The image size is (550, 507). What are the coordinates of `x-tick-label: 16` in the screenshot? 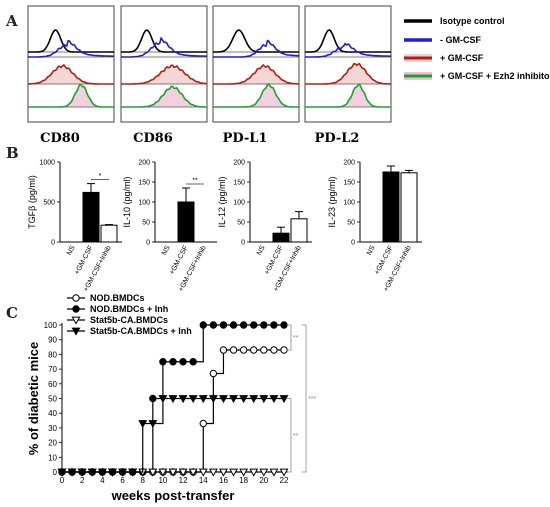 It's located at (223, 480).